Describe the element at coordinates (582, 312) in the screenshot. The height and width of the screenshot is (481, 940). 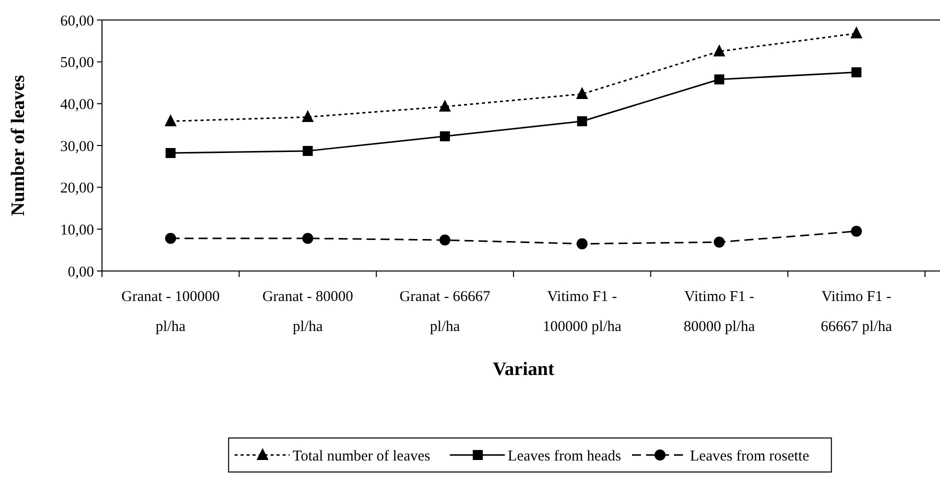
I see `x-tick-label: Vitimo F1 - 100000 pl/ha` at that location.